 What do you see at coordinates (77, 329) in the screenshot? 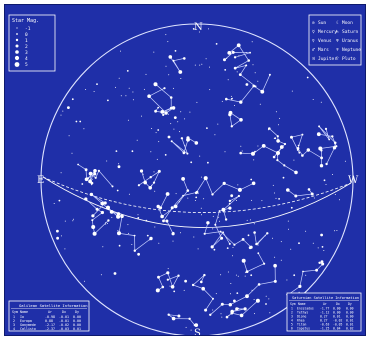
I see `galilean-cell: 0.01` at bounding box center [77, 329].